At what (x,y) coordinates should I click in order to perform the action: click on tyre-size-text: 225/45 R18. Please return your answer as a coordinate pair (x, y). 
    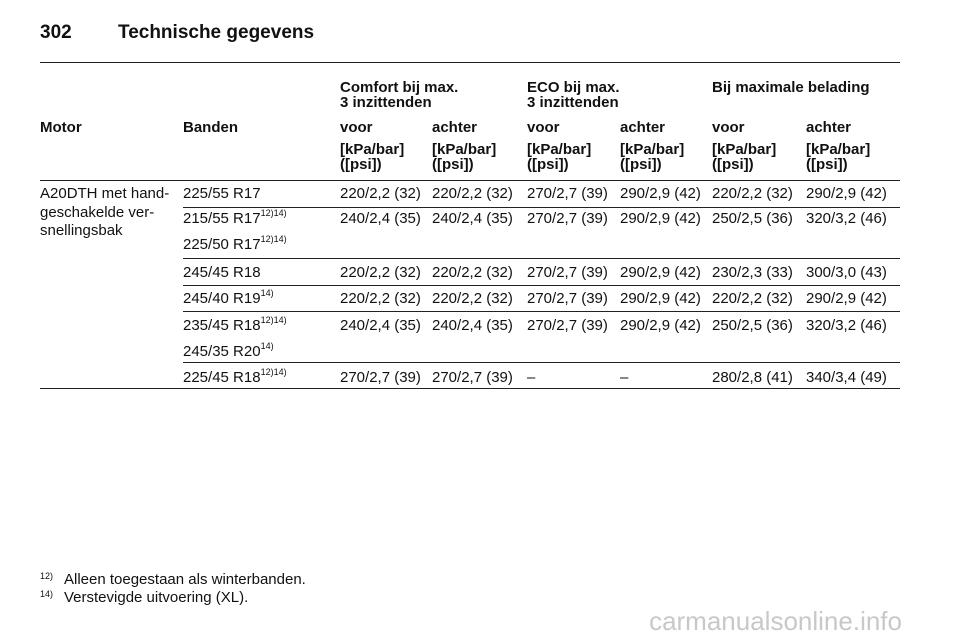
    Looking at the image, I should click on (222, 377).